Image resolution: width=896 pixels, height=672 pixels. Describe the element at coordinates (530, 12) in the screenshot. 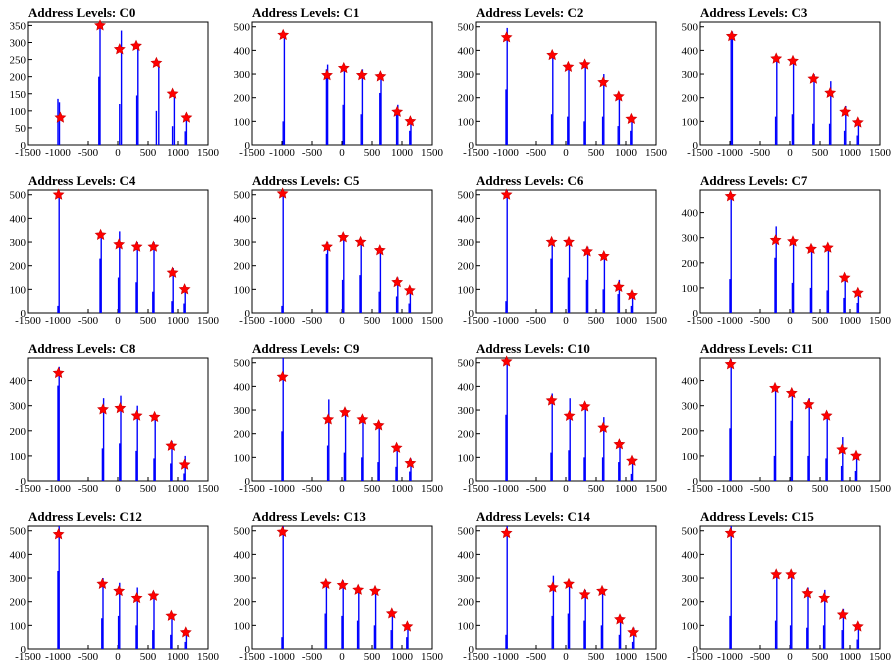

I see `chart-title: Address Levels: C2` at that location.